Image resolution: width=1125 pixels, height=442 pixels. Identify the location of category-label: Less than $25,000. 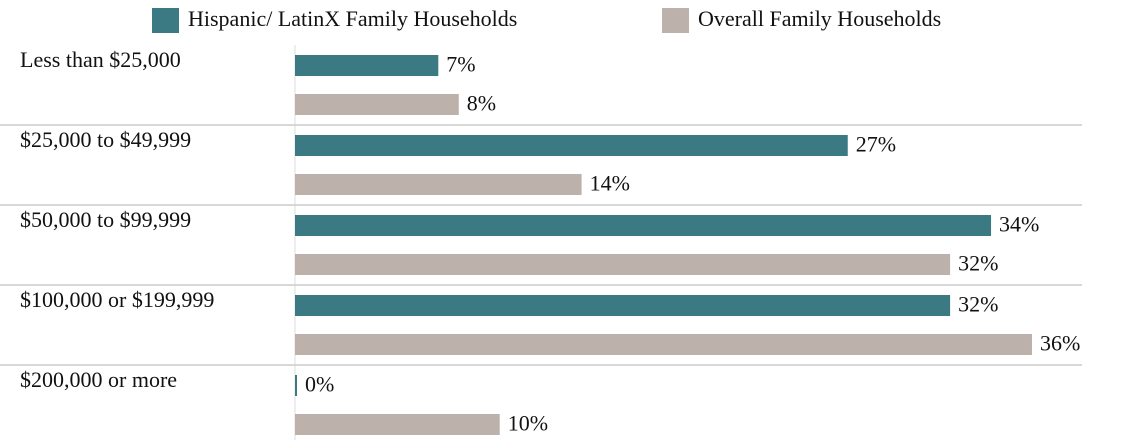
(100, 59).